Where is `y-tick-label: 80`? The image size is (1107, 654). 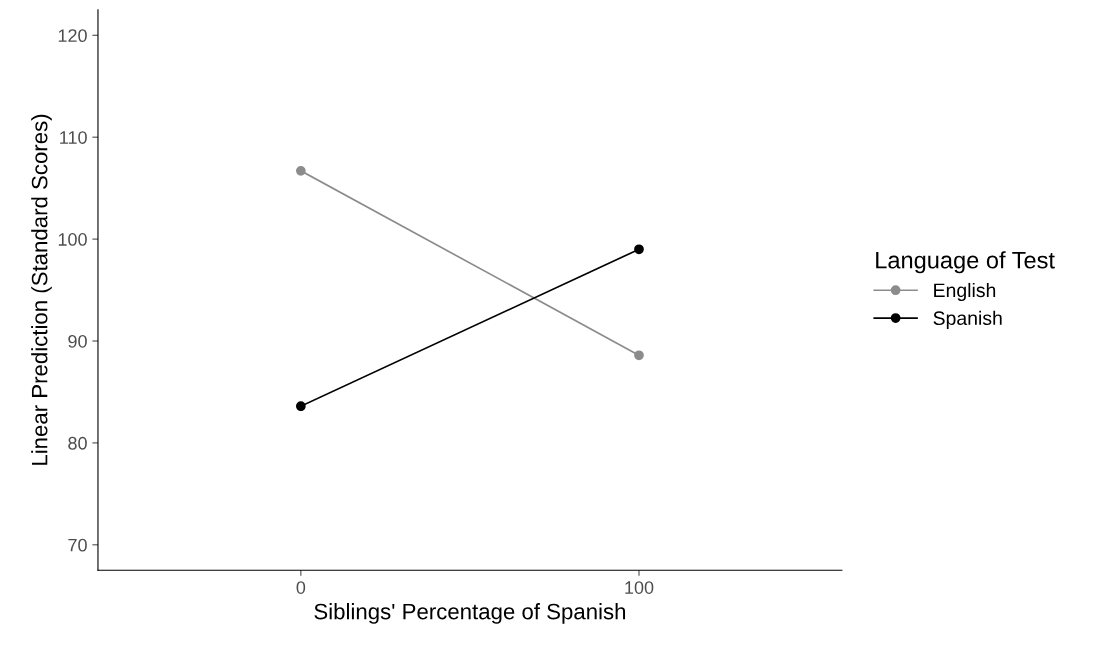 y-tick-label: 80 is located at coordinates (77, 443).